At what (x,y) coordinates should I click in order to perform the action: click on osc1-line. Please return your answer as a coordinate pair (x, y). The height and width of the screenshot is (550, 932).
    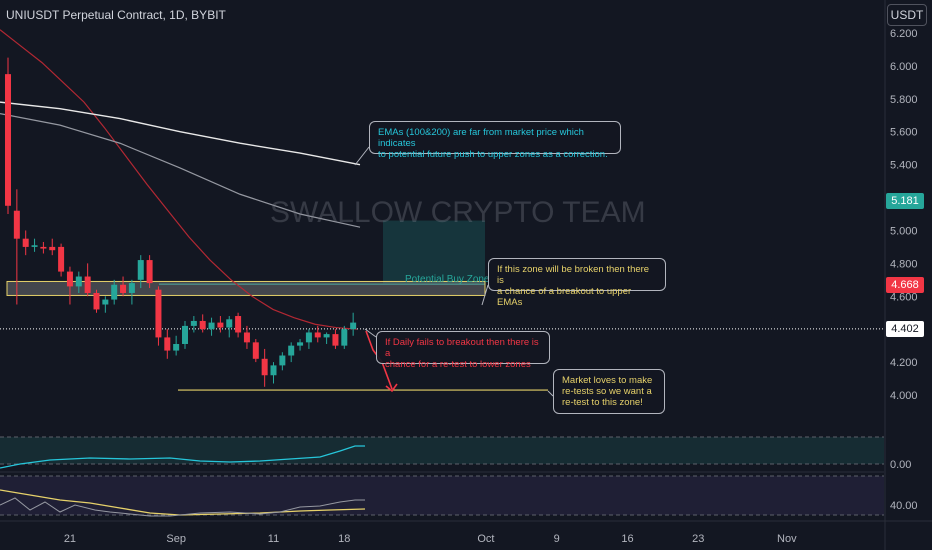
    Looking at the image, I should click on (182, 457).